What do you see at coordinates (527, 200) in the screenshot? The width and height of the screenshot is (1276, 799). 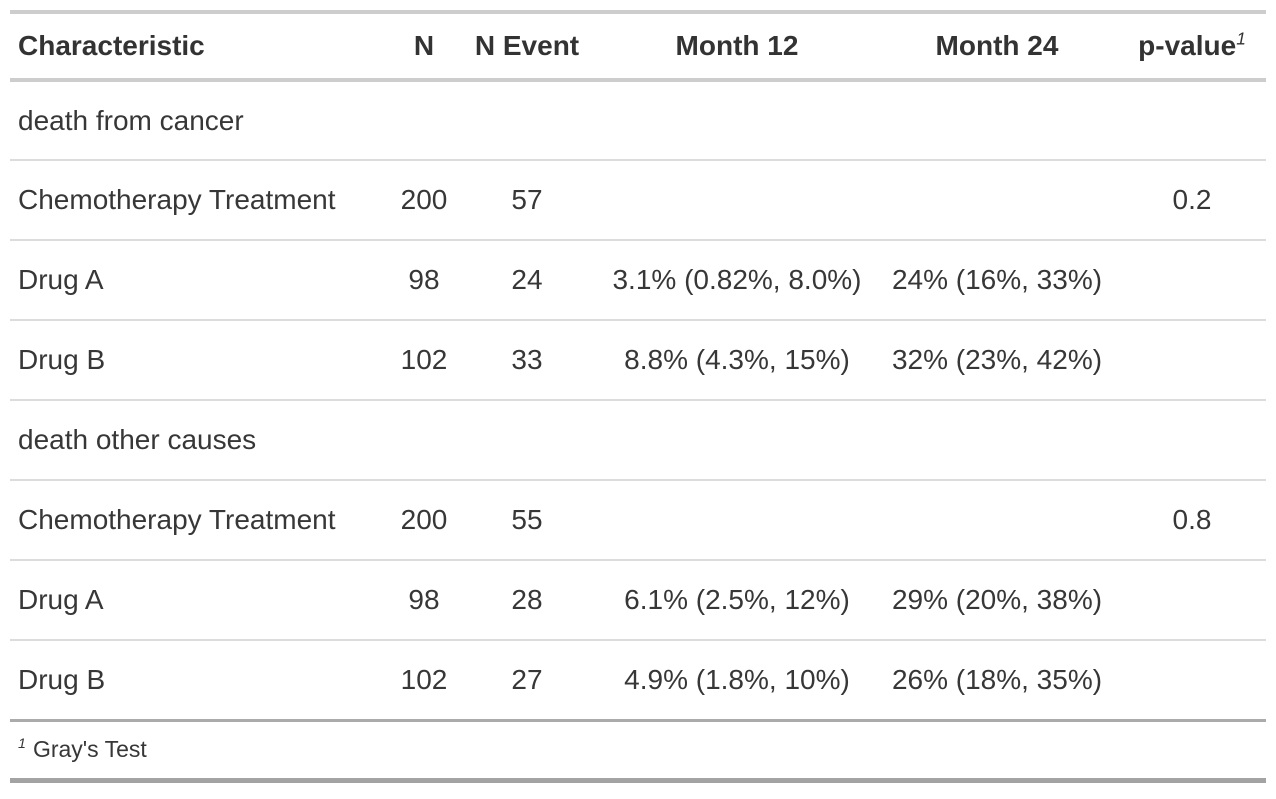 I see `cell-n-event: 57` at bounding box center [527, 200].